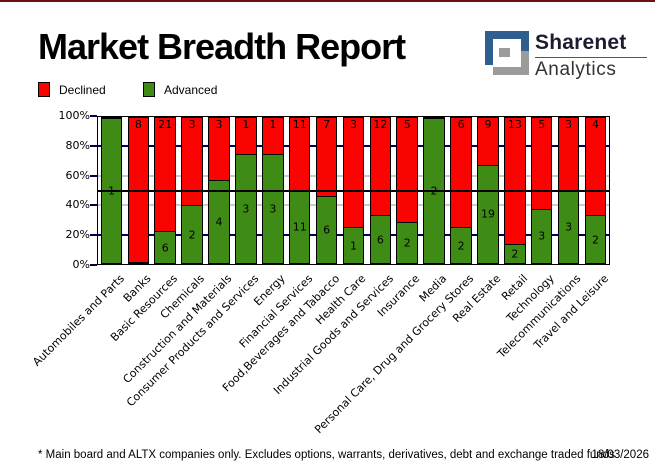 This screenshot has width=655, height=470. I want to click on bar-value-declined: 7, so click(327, 124).